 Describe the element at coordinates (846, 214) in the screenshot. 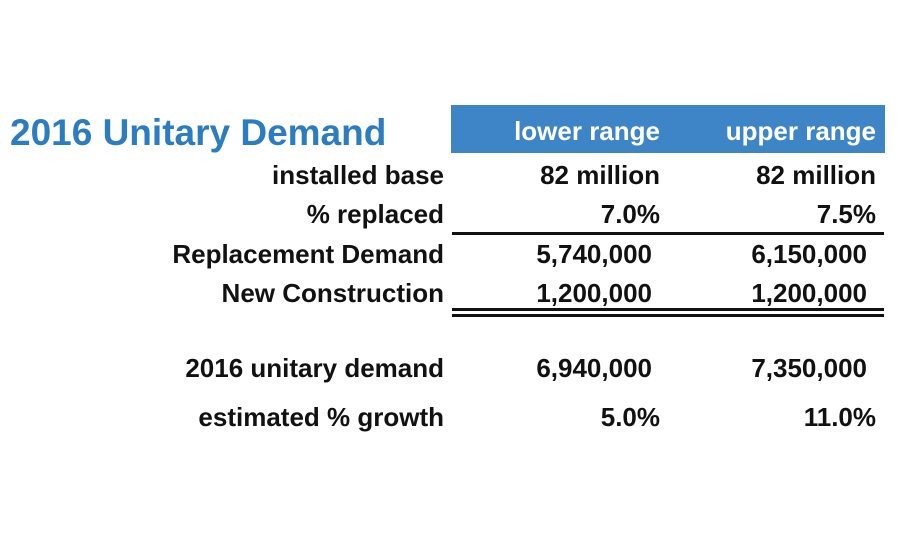

I see `cell-percent-replaced-upper: 7.5%` at that location.